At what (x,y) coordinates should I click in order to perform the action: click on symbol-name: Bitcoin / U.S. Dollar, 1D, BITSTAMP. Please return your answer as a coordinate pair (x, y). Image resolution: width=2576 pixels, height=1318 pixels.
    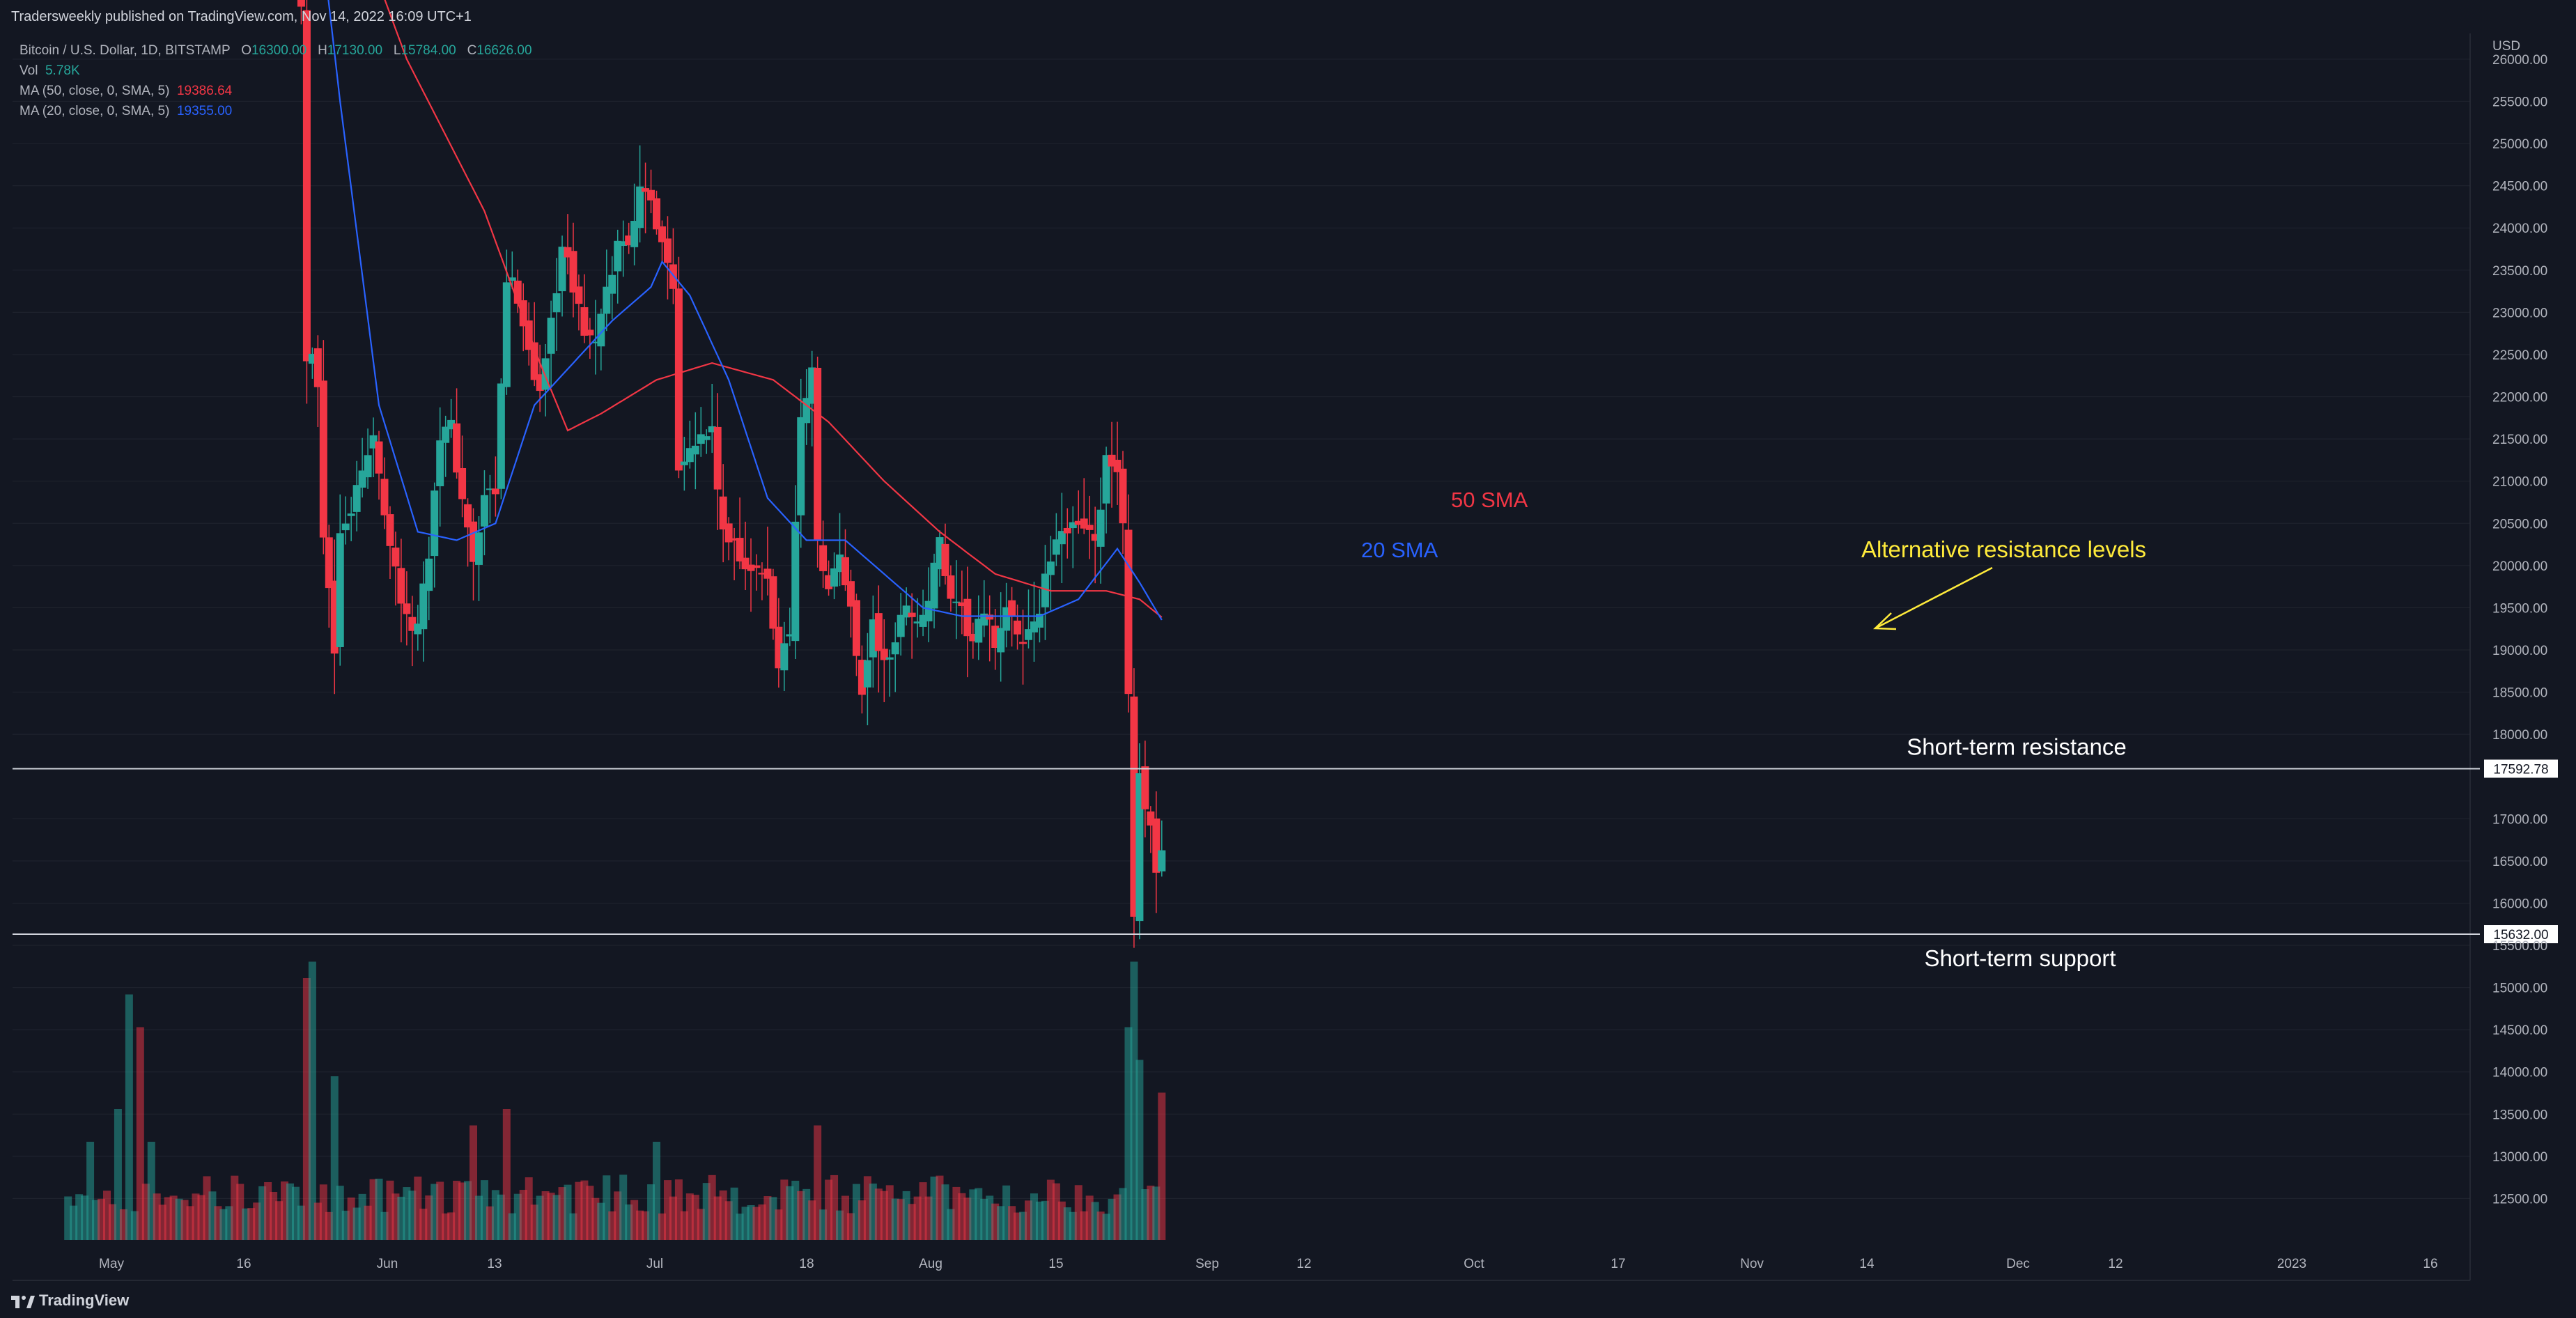
    Looking at the image, I should click on (125, 50).